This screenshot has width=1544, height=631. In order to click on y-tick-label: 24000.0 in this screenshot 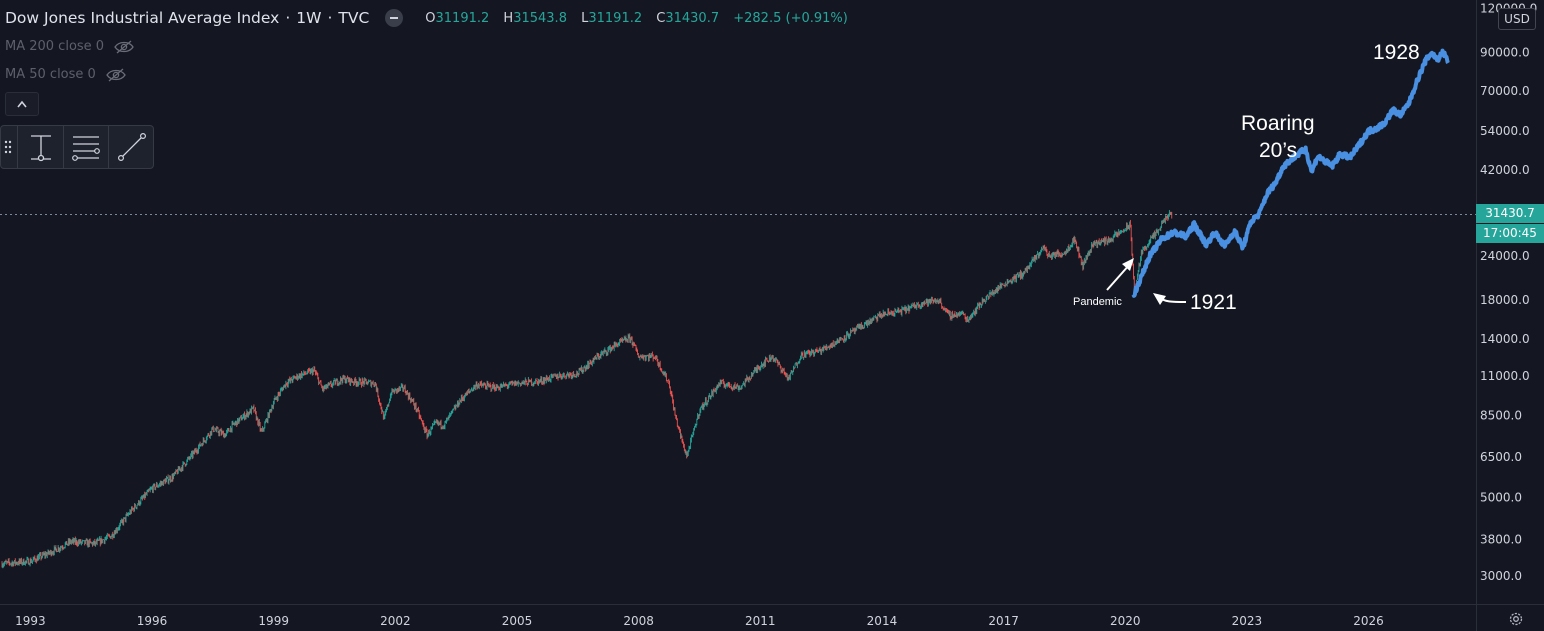, I will do `click(1505, 256)`.